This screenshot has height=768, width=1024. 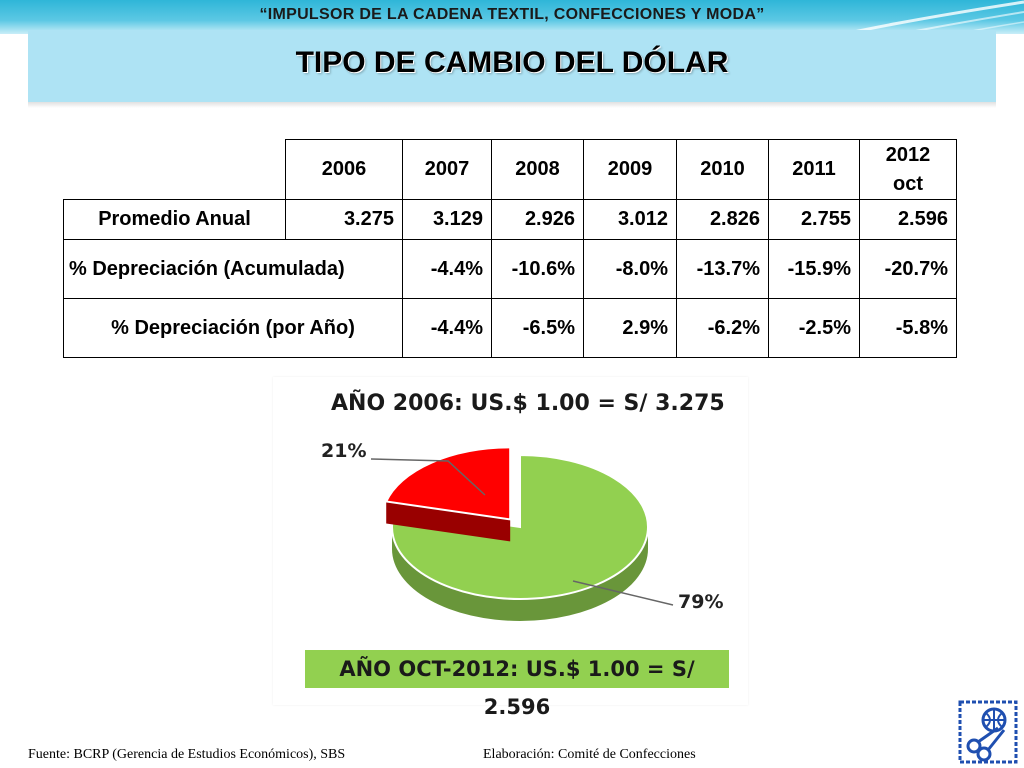 I want to click on table-cell: 3.129, so click(x=447, y=219).